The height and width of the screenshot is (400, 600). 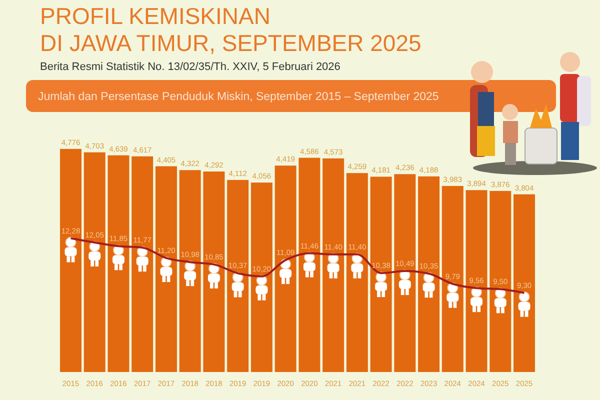 What do you see at coordinates (190, 67) in the screenshot?
I see `chart-subtitle: Berita Resmi Statistik No. 13/02/35/Th. XXIV, 5 Februari 2026` at bounding box center [190, 67].